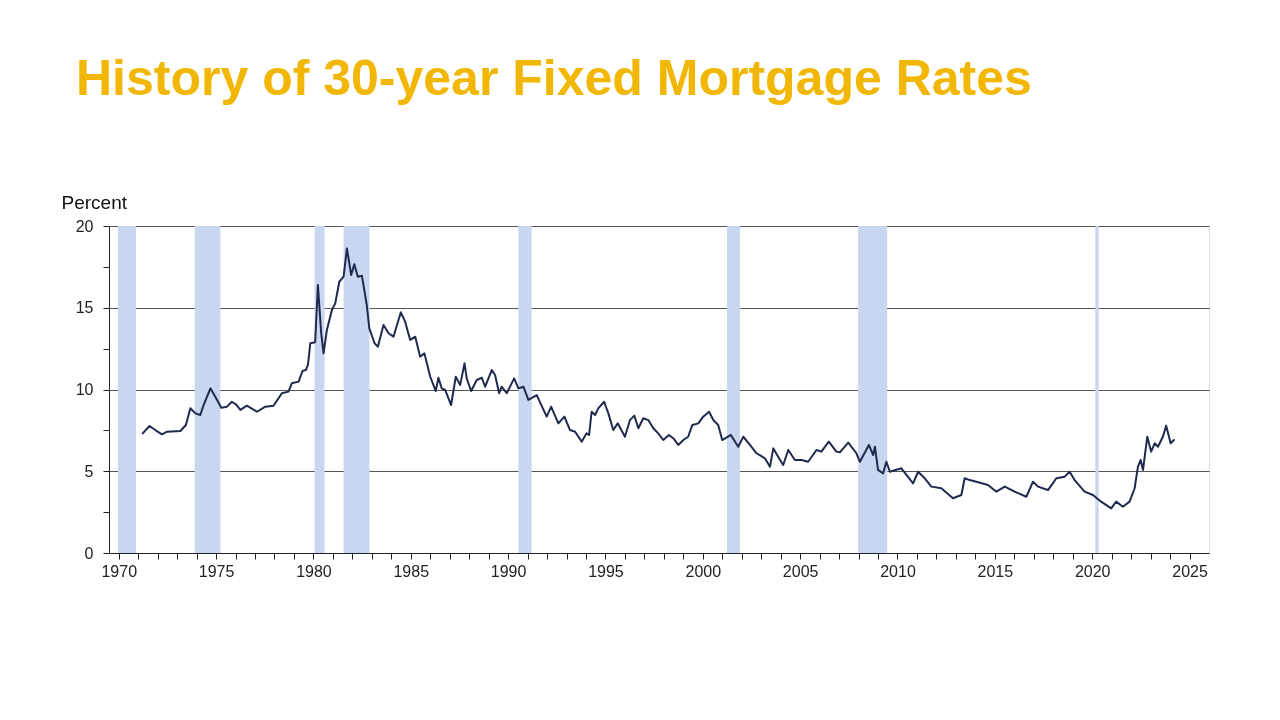 This screenshot has width=1280, height=720. Describe the element at coordinates (1092, 571) in the screenshot. I see `x-tick-label: 2020` at that location.